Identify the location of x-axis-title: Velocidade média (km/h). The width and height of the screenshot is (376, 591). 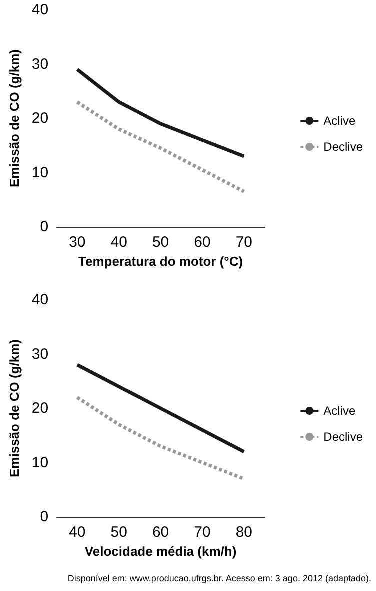
(160, 551).